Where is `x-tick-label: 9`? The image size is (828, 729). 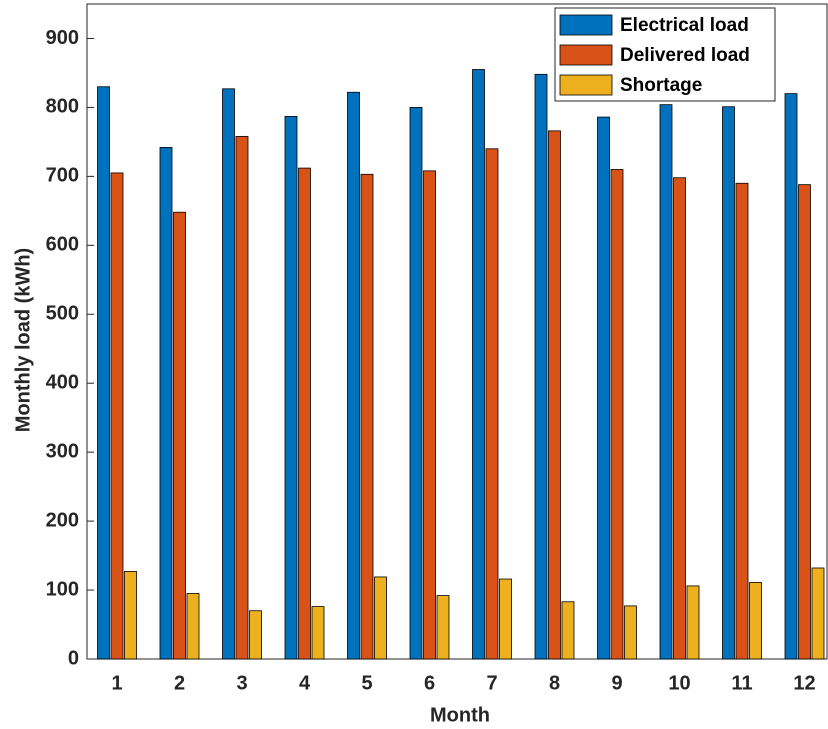
x-tick-label: 9 is located at coordinates (616, 683).